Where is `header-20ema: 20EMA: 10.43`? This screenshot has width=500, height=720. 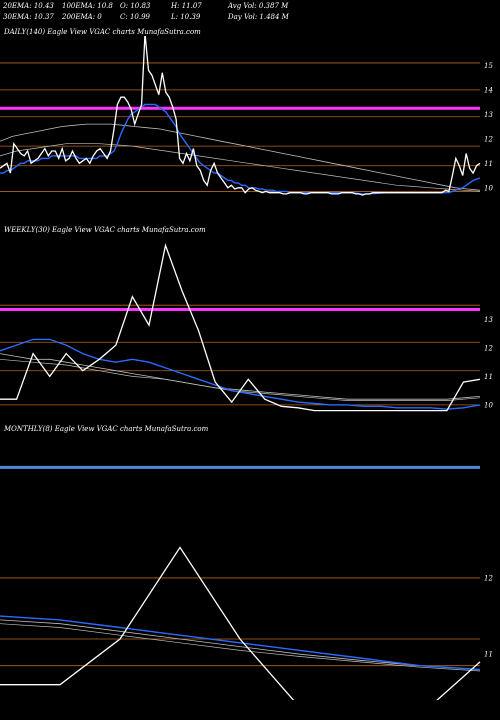 header-20ema: 20EMA: 10.43 is located at coordinates (28, 6).